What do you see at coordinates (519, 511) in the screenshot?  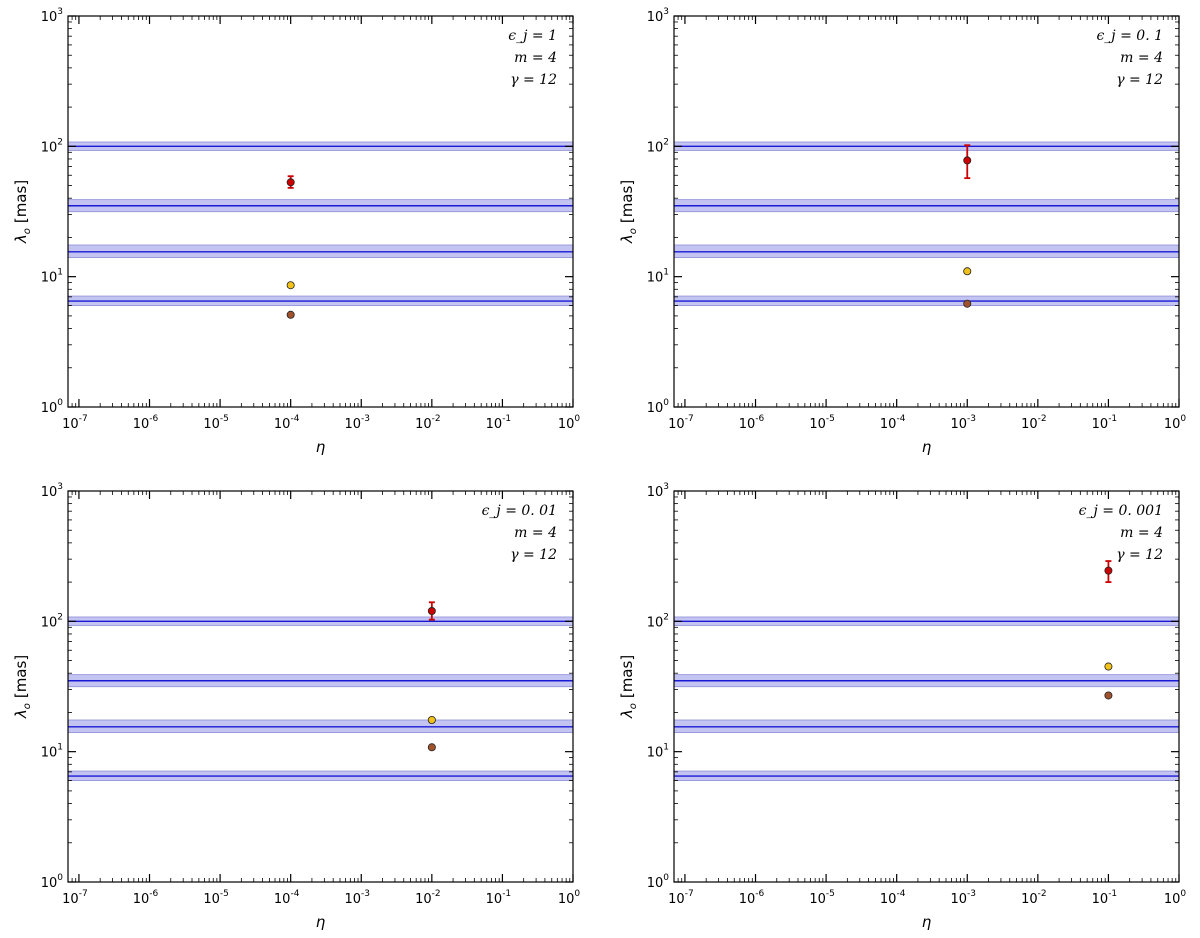 I see `annotation-1: ϵ_j = 0. 01` at bounding box center [519, 511].